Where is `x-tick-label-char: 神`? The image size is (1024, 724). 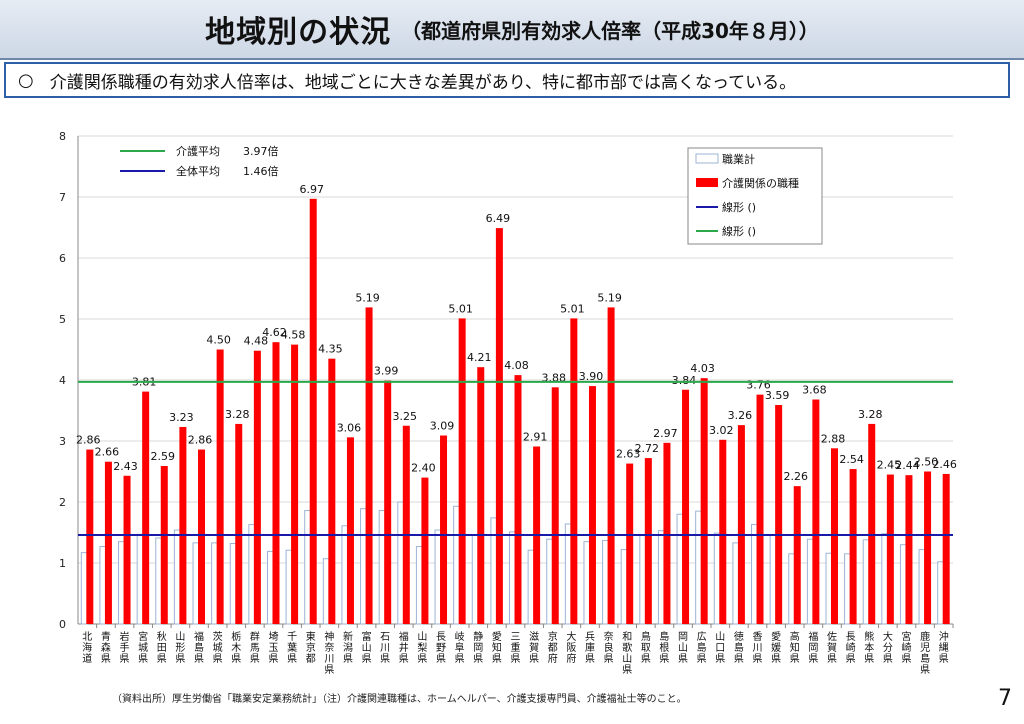
x-tick-label-char: 神 is located at coordinates (329, 636).